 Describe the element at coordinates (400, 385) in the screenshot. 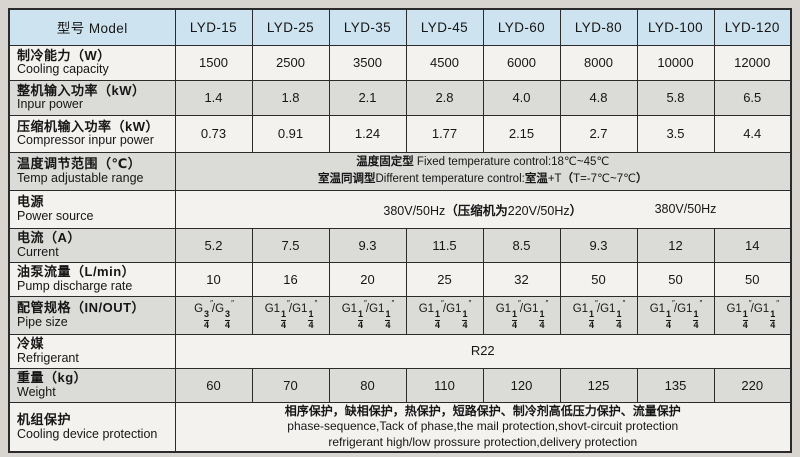

I see `row-weight: 重量（kg） Weight 60 70 80 110 120 125 135 220` at that location.